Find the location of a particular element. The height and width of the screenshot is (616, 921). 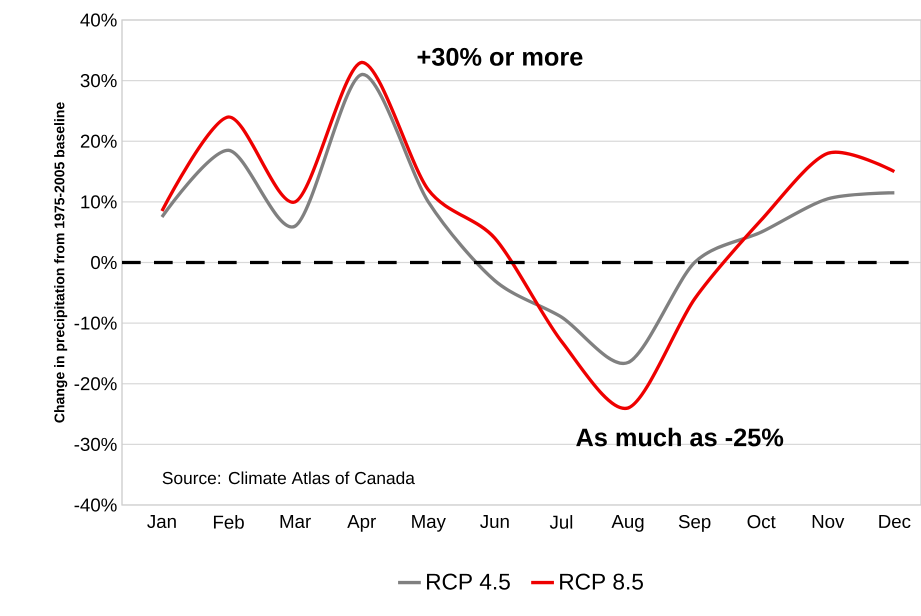

x-tick-label: Sep is located at coordinates (694, 523).